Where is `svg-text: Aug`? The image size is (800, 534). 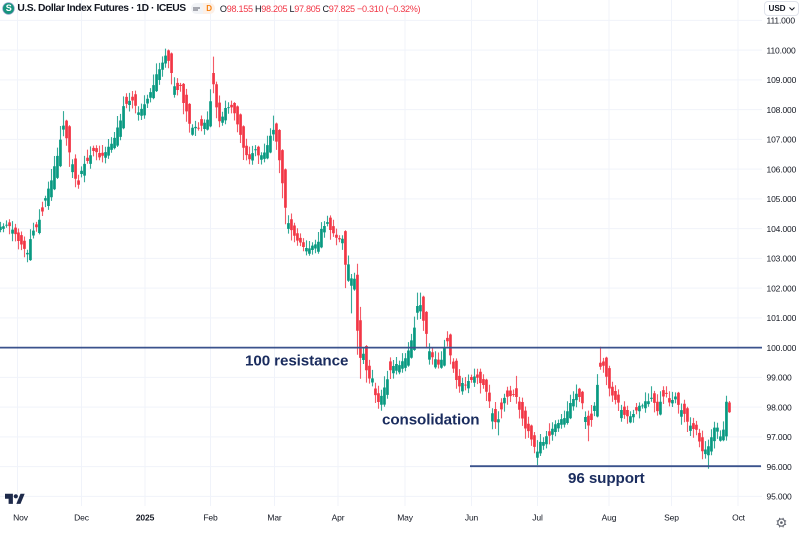
svg-text: Aug is located at coordinates (609, 518).